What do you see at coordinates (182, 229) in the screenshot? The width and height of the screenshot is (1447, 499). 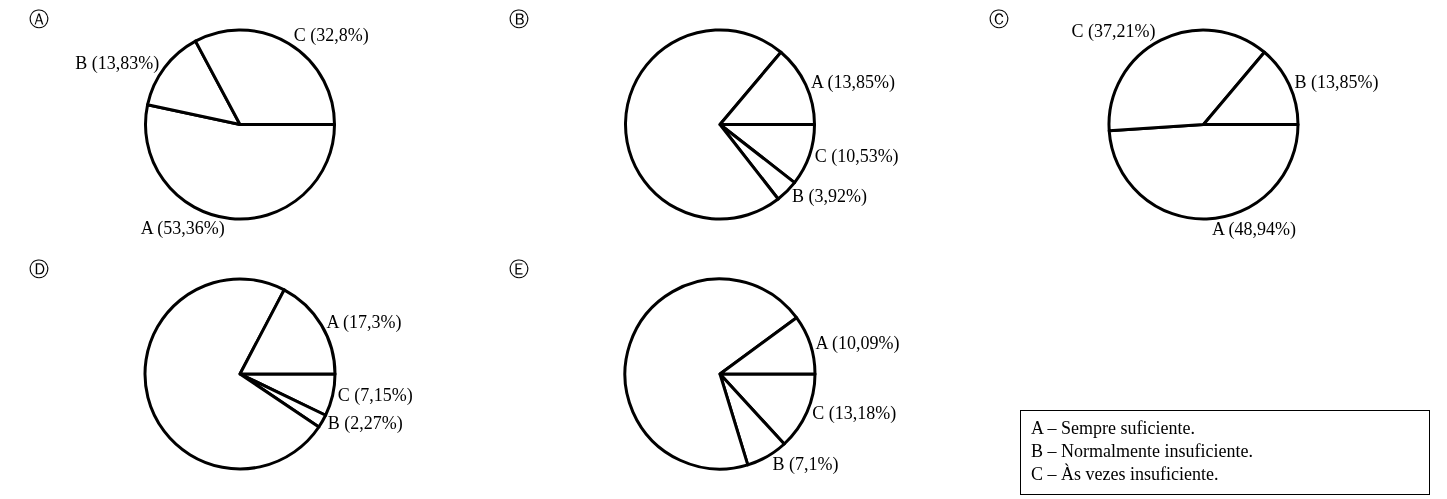 I see `slice-label: A (53,36%)` at bounding box center [182, 229].